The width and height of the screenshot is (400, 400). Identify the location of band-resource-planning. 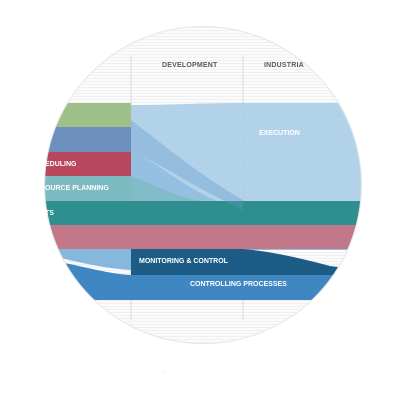
(88, 188).